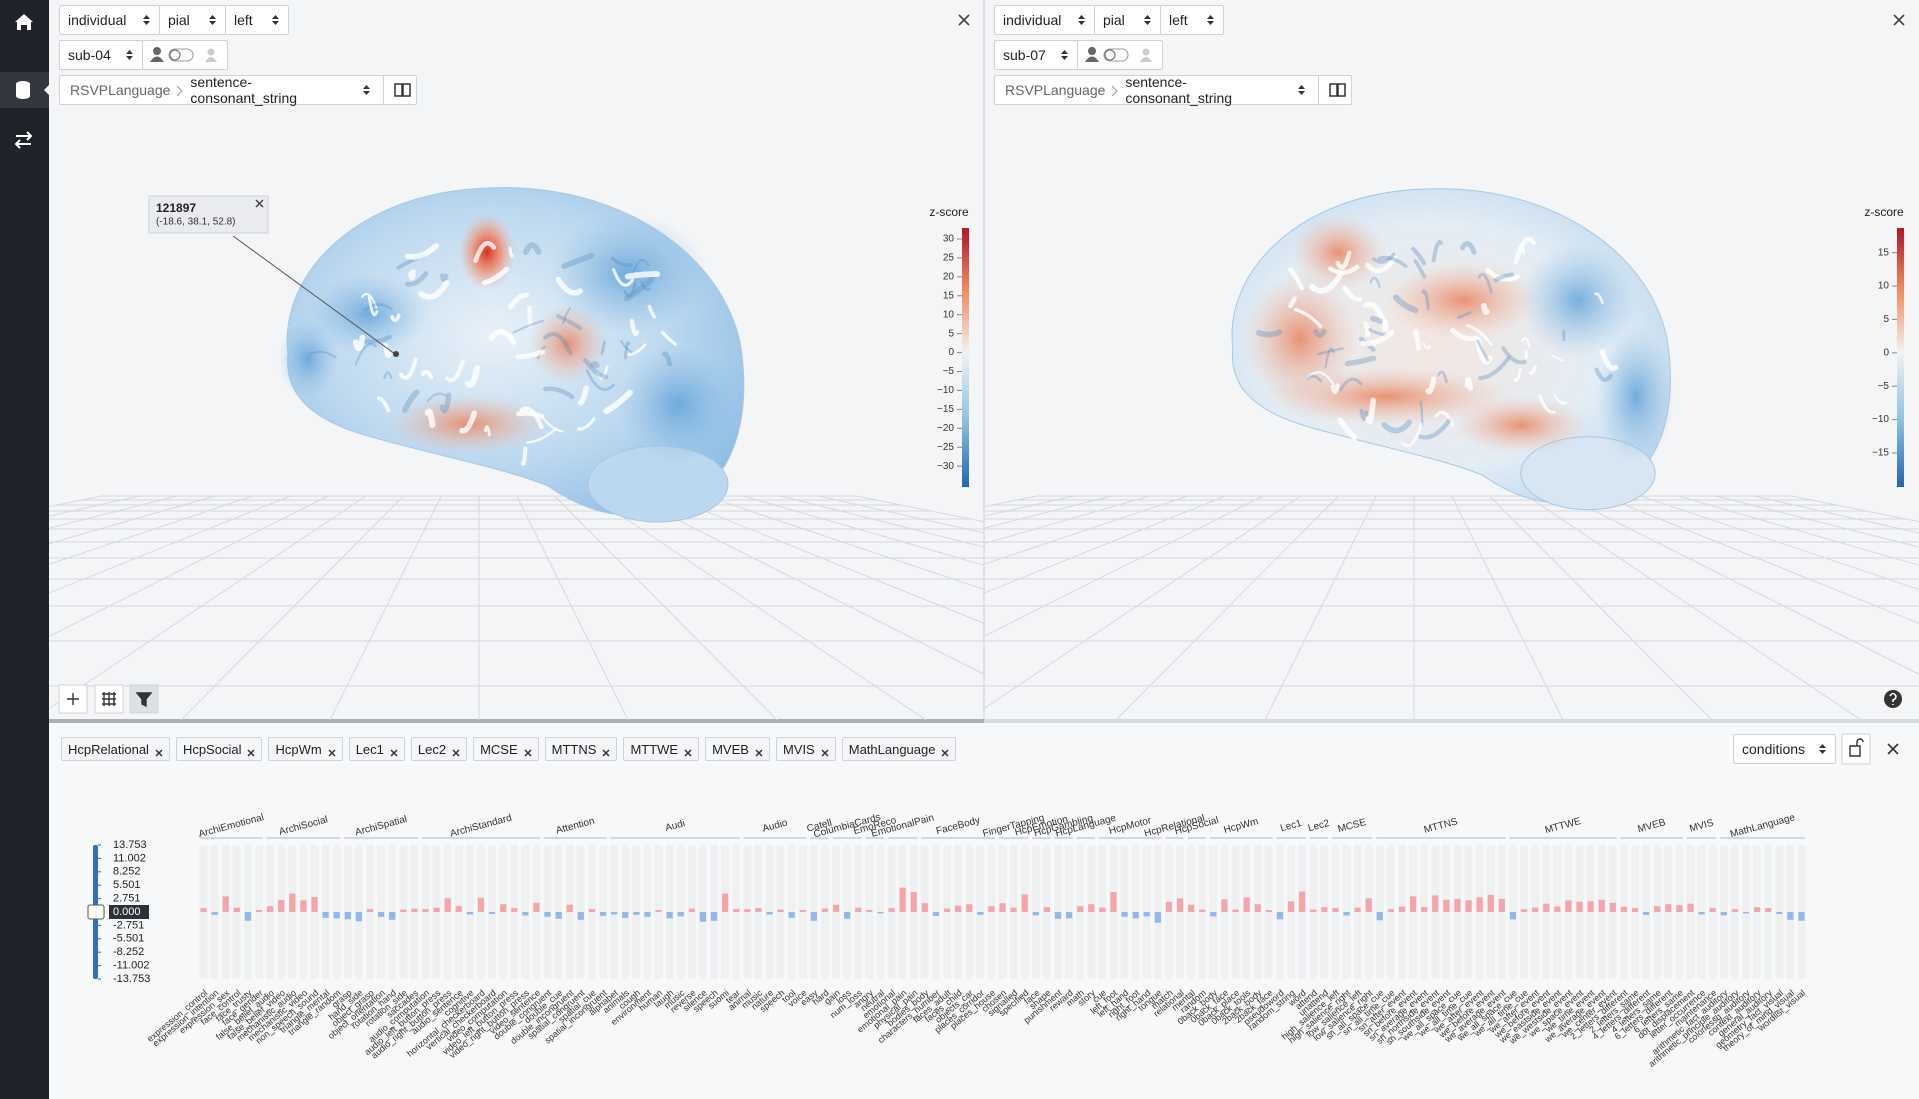 Image resolution: width=1919 pixels, height=1099 pixels. I want to click on home-icon, so click(24, 22).